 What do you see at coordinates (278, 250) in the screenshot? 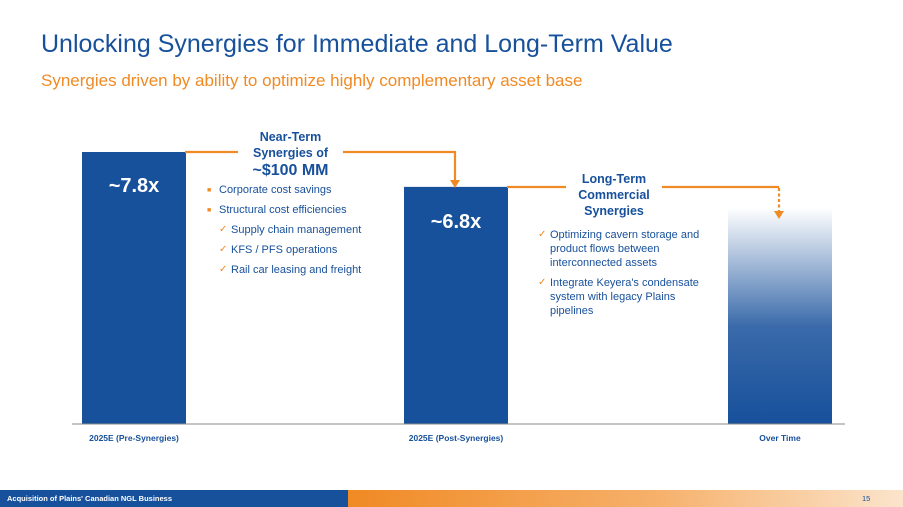
I see `list-item: ✓ KFS / PFS operations` at bounding box center [278, 250].